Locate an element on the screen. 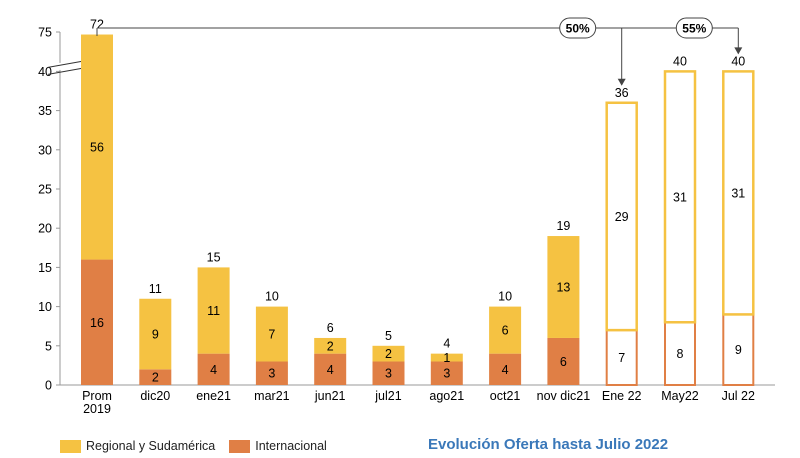  total-label: 6 is located at coordinates (330, 328).